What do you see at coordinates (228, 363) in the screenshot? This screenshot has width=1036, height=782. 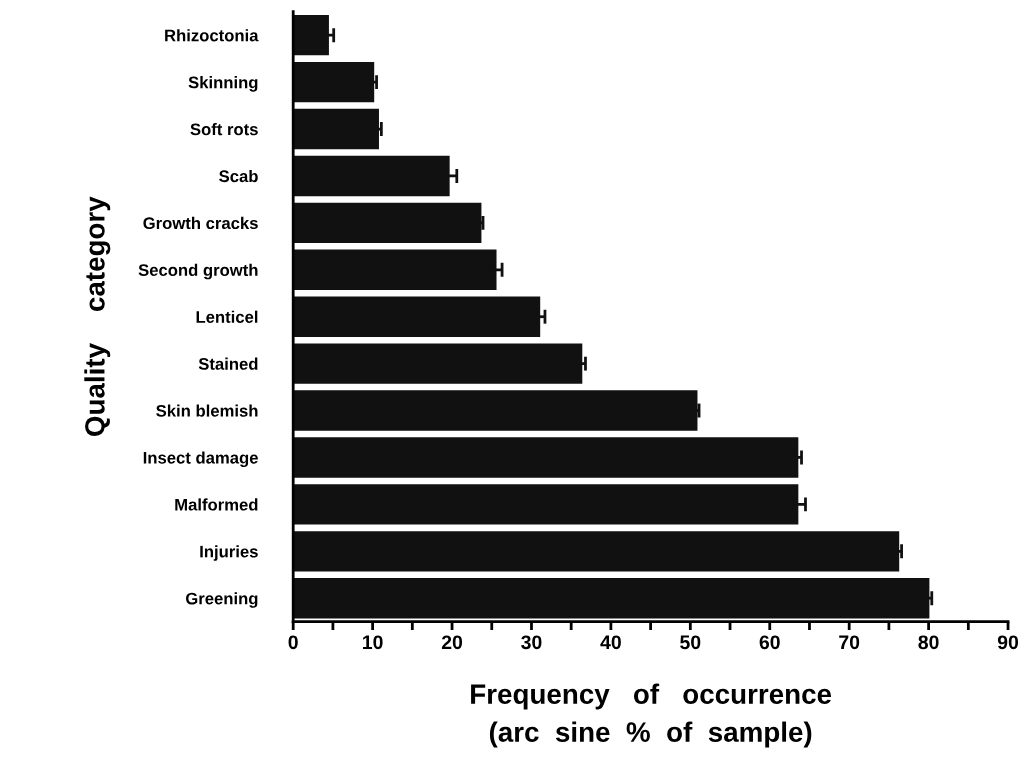 I see `y-tick-label: Stained` at bounding box center [228, 363].